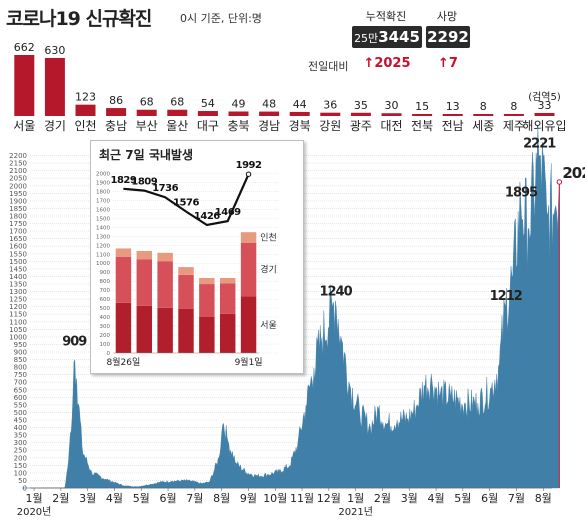 The image size is (585, 530). Describe the element at coordinates (20, 421) in the screenshot. I see `area-y-tick-450: 450` at that location.